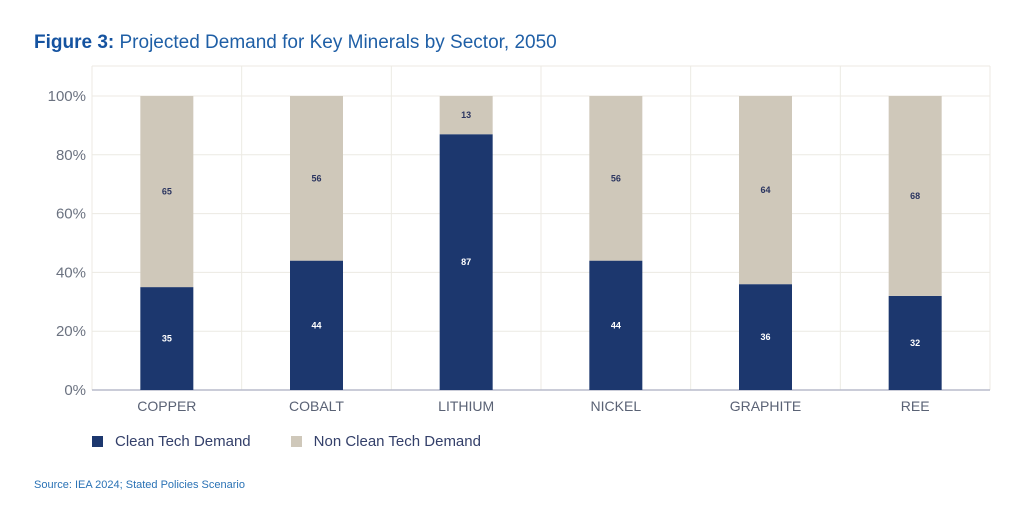 Image resolution: width=1024 pixels, height=524 pixels. What do you see at coordinates (74, 42) in the screenshot?
I see `figure-number: Figure 3:` at bounding box center [74, 42].